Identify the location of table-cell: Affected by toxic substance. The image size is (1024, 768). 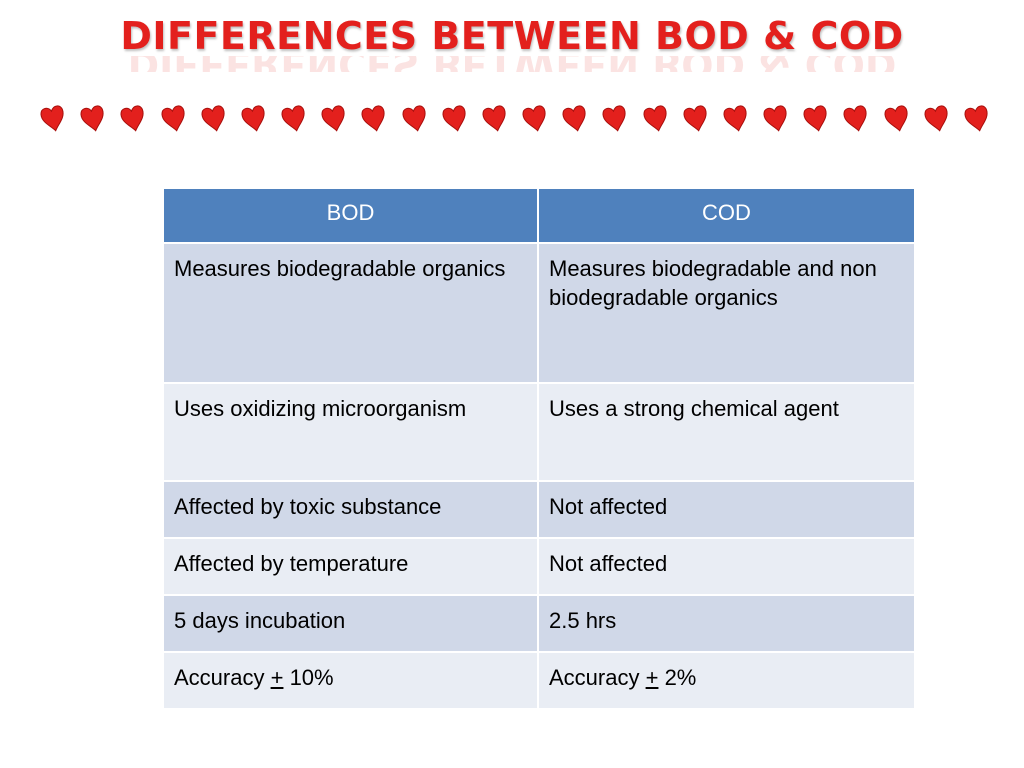
(350, 509).